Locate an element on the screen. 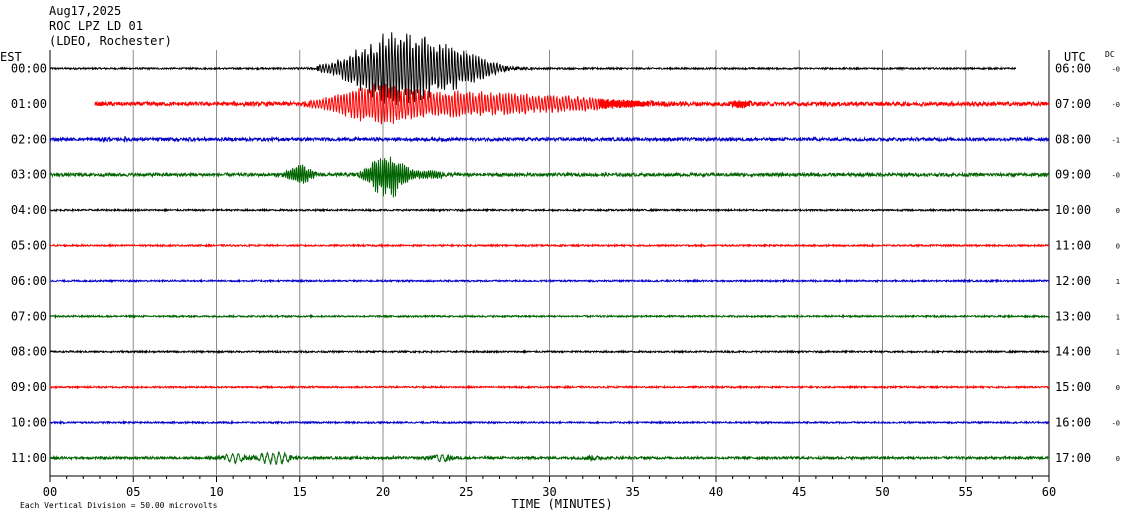 Image resolution: width=1130 pixels, height=519 pixels. utc-time-label: 07:00 is located at coordinates (1073, 104).